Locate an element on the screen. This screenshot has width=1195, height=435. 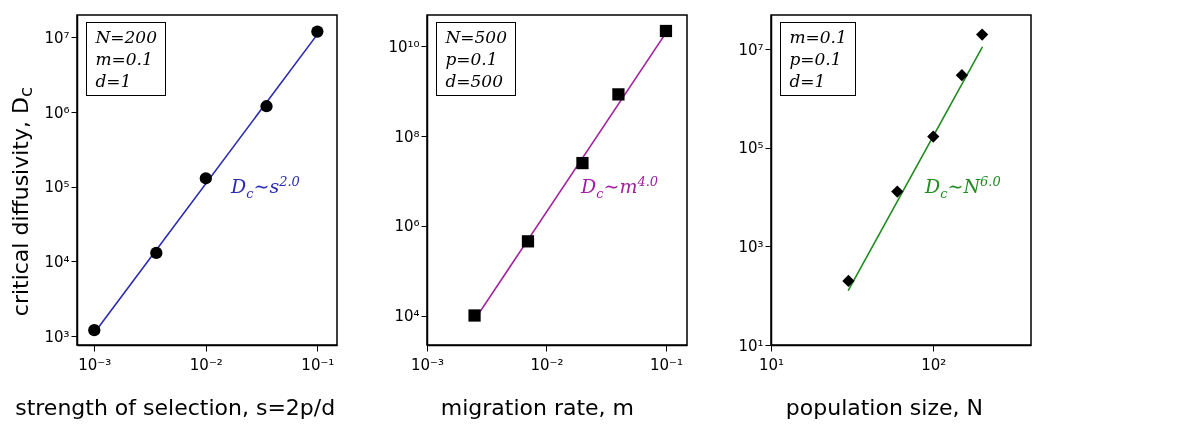
annotation: D$_{c}$∼s$^{2.0}$ is located at coordinates (265, 188).